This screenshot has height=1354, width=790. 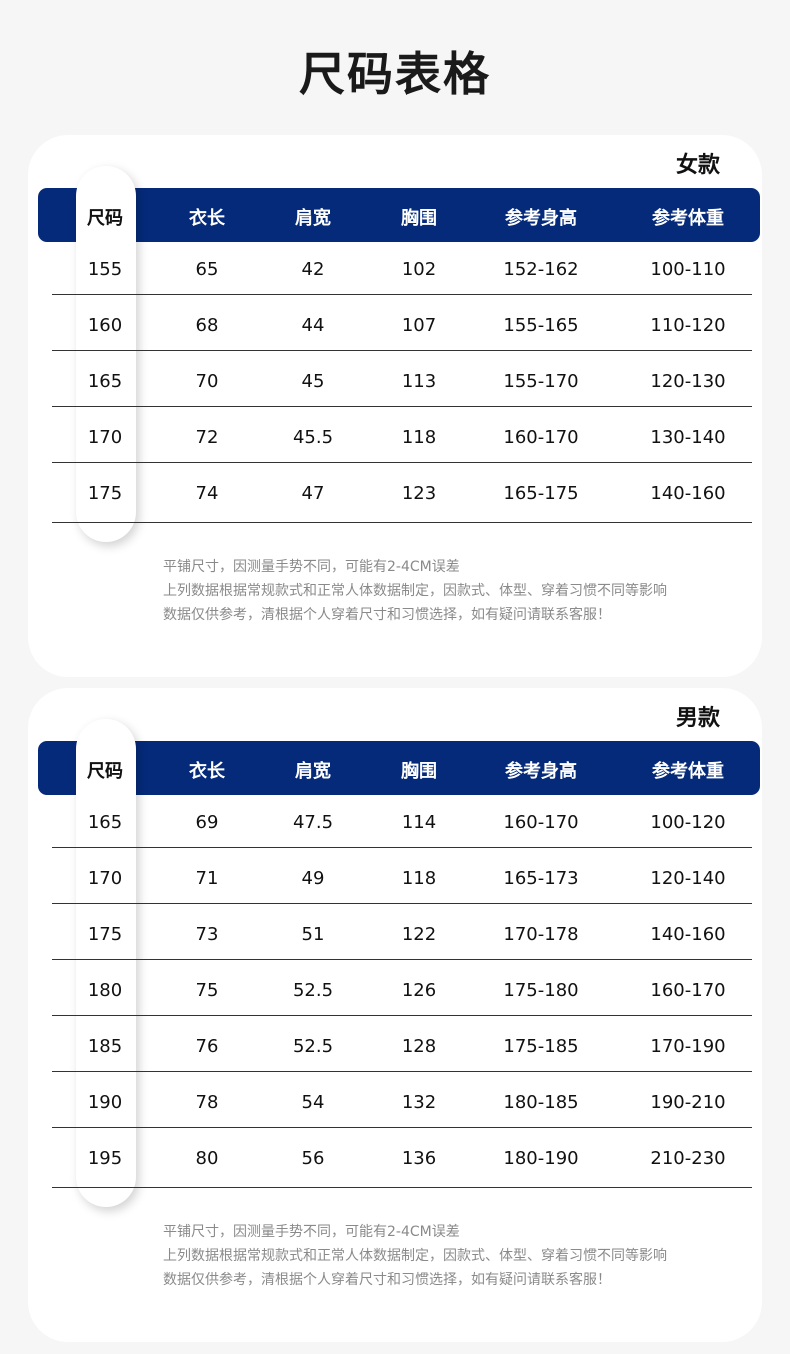 I want to click on table-cell: 70, so click(x=207, y=381).